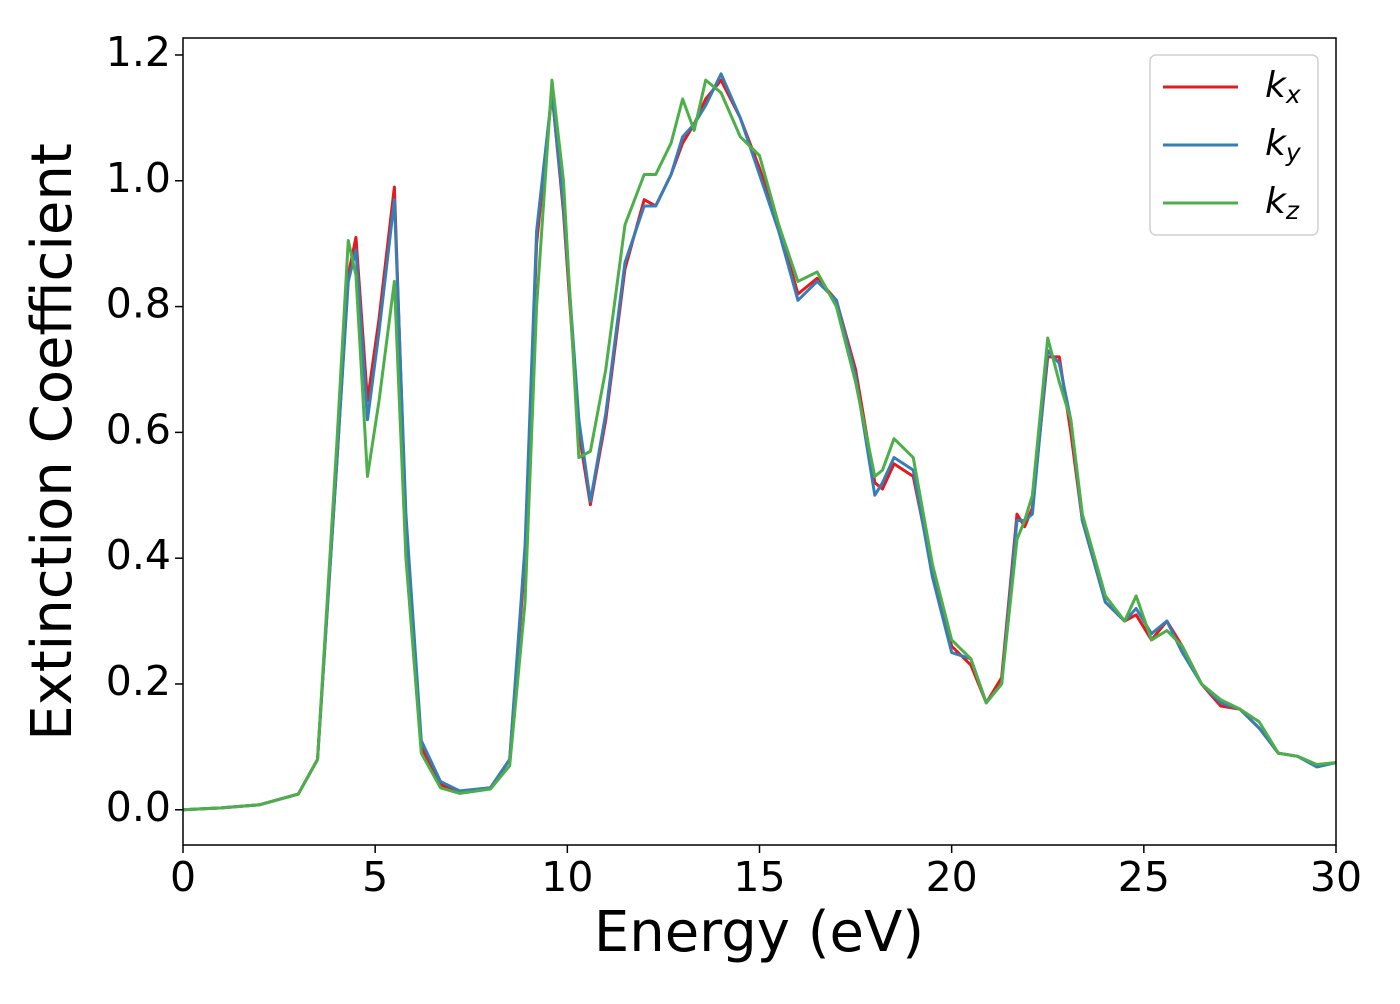 This screenshot has height=1004, width=1400. What do you see at coordinates (138, 429) in the screenshot?
I see `y-tick-label: 0.6` at bounding box center [138, 429].